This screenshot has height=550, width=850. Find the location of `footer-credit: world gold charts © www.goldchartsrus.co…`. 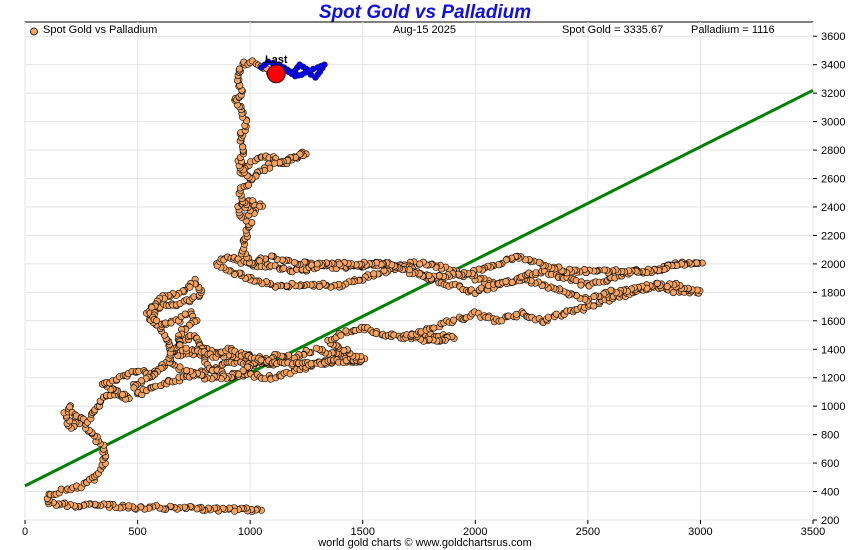

footer-credit: world gold charts © www.goldchartsrus.co… is located at coordinates (425, 543).